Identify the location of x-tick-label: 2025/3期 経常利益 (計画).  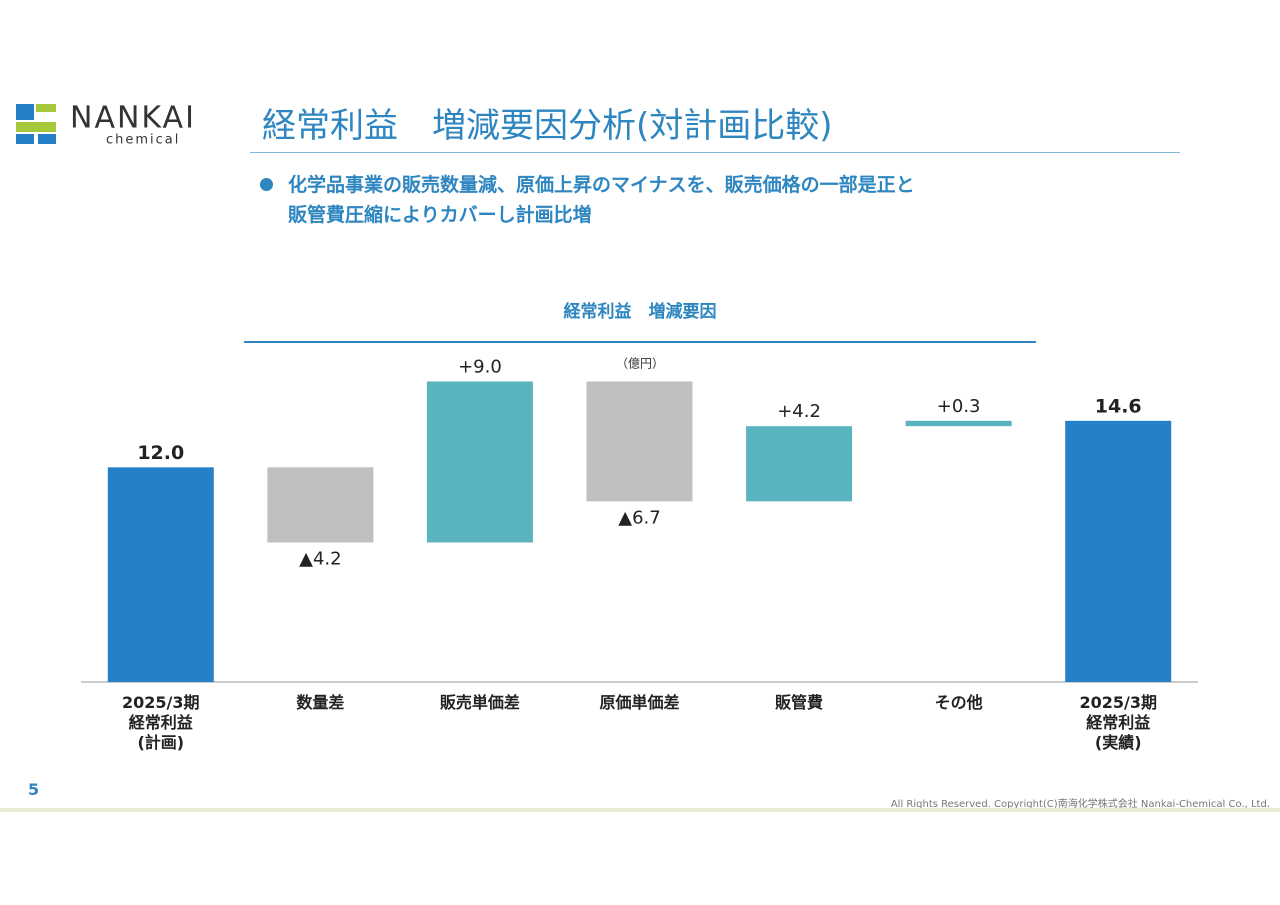
(161, 722).